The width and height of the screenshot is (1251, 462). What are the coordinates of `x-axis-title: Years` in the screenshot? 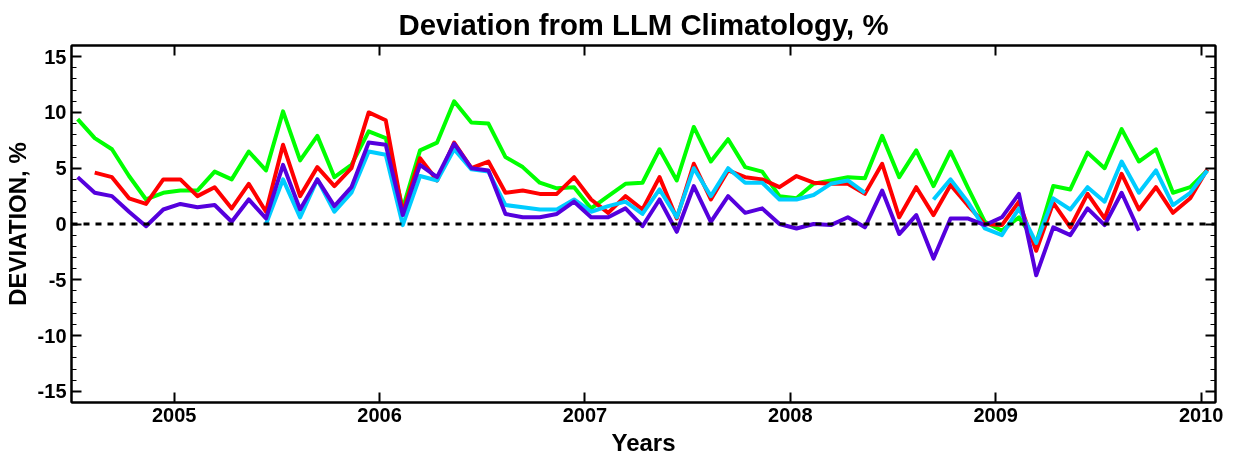 It's located at (643, 442).